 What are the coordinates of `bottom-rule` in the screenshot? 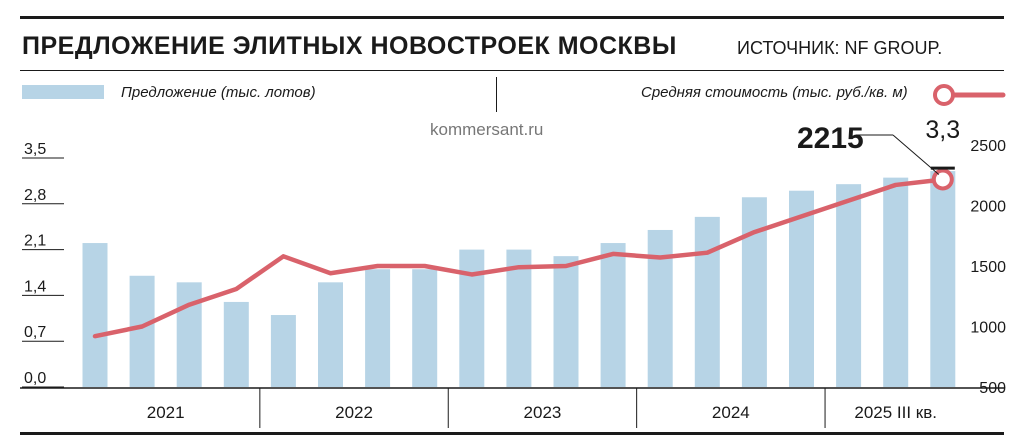 It's located at (512, 433).